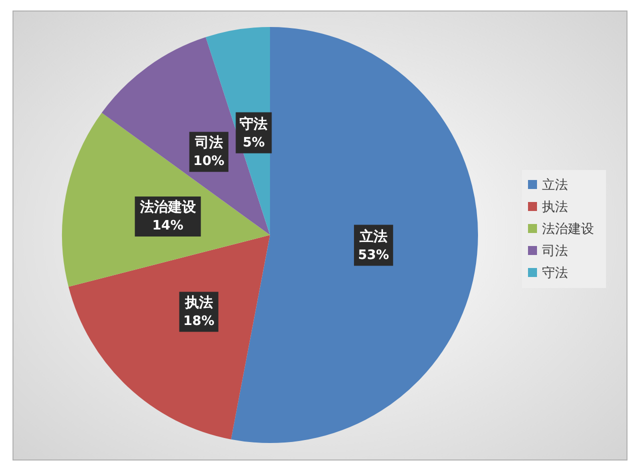 Image resolution: width=638 pixels, height=470 pixels. What do you see at coordinates (198, 321) in the screenshot?
I see `data-label: 18%` at bounding box center [198, 321].